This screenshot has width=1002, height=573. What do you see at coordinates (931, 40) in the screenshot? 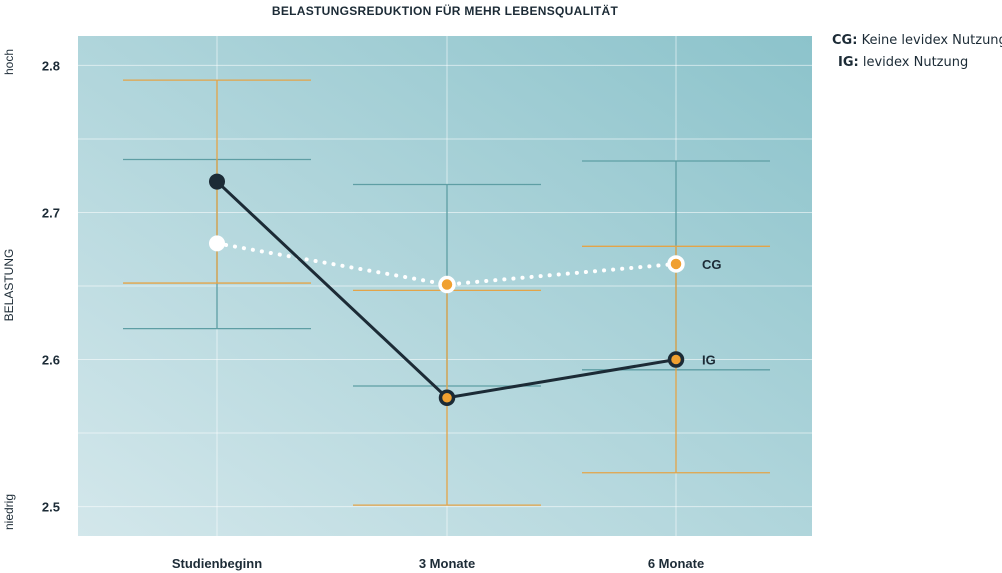
I see `legend-text-cg: Keine levidex Nutzung` at bounding box center [931, 40].